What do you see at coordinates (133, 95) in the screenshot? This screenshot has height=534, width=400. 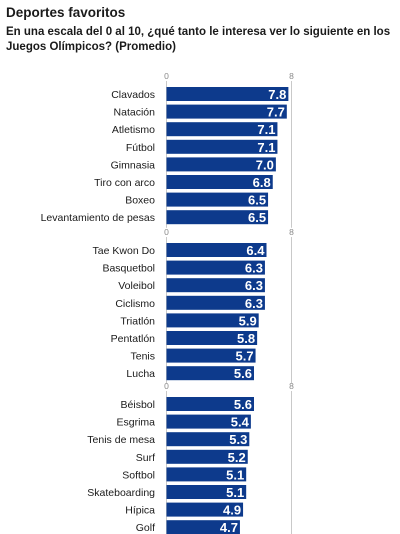 I see `category-label: Clavados` at bounding box center [133, 95].